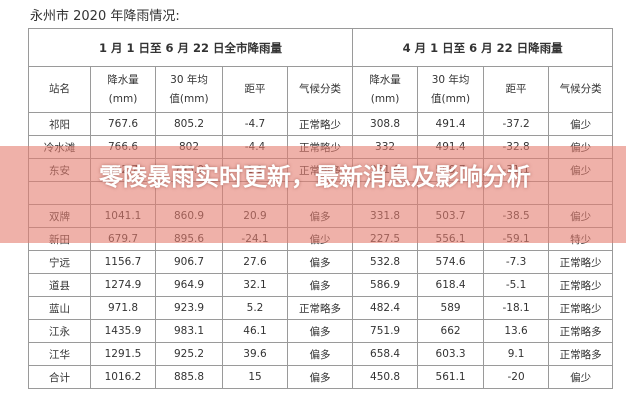  Describe the element at coordinates (190, 47) in the screenshot. I see `group-cell: 1 月 1 日至 6 月 22 日全市降雨量` at that location.